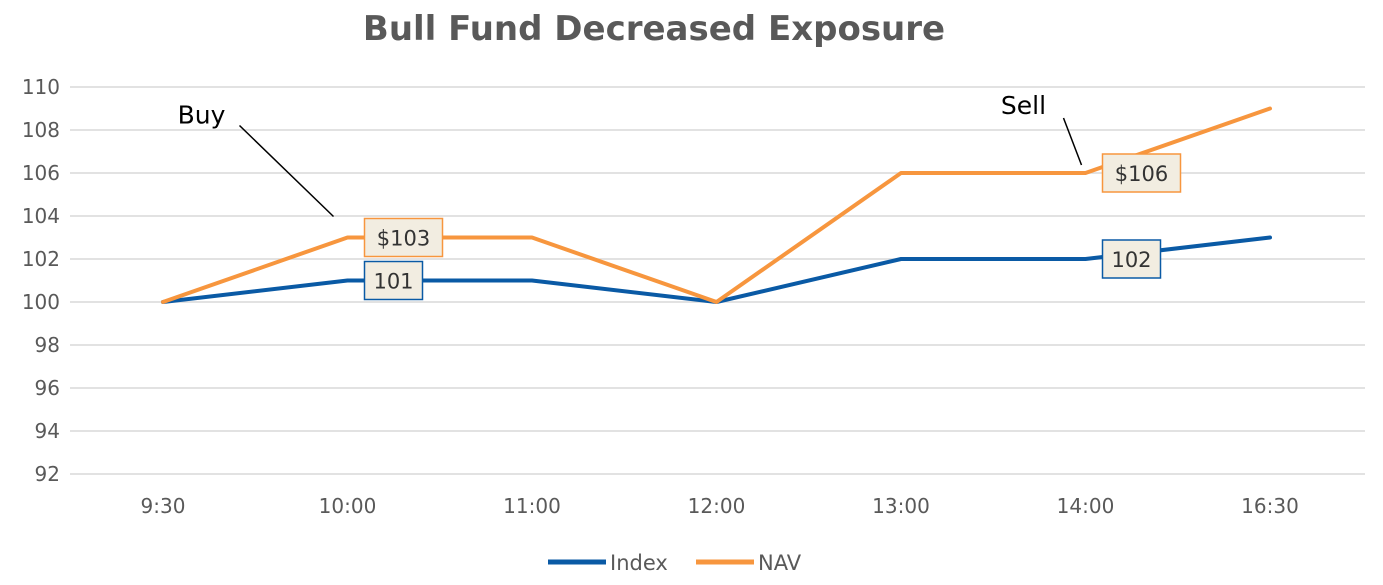  What do you see at coordinates (41, 173) in the screenshot?
I see `y-tick-label: 106` at bounding box center [41, 173].